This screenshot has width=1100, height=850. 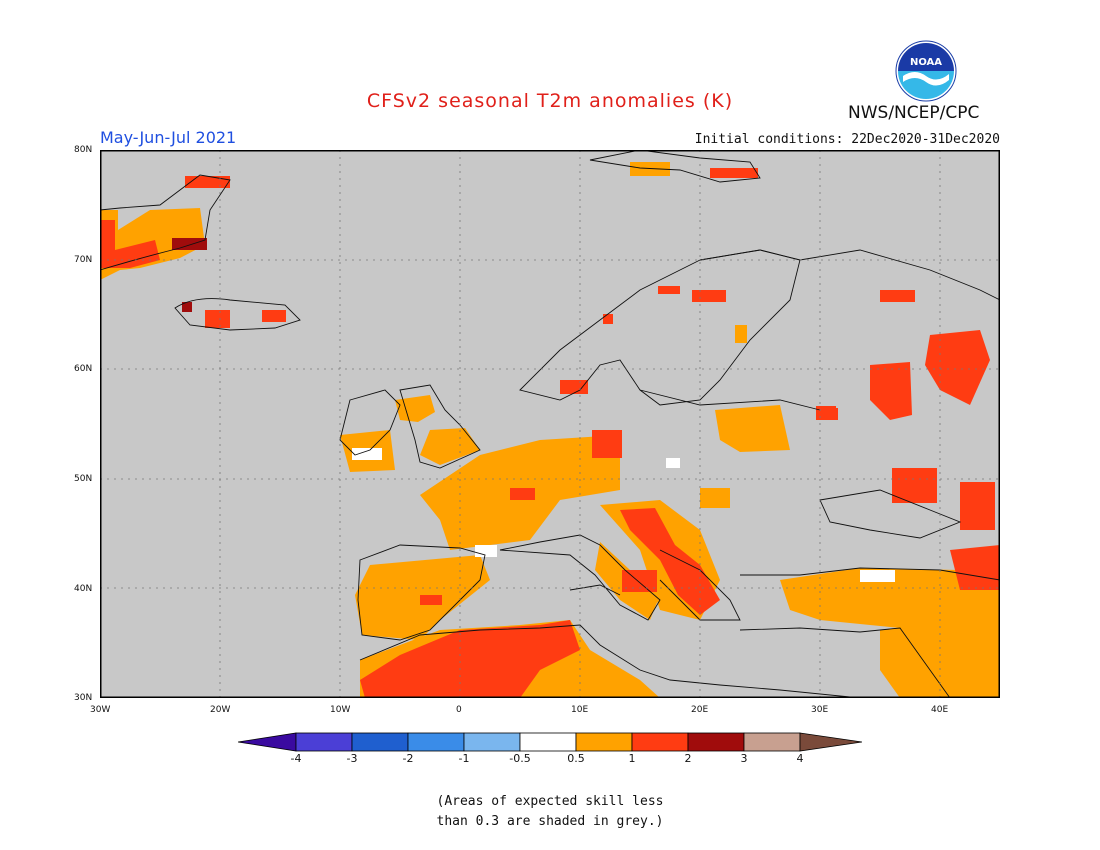 I want to click on forecast-period: May-Jun-Jul 2021, so click(x=168, y=137).